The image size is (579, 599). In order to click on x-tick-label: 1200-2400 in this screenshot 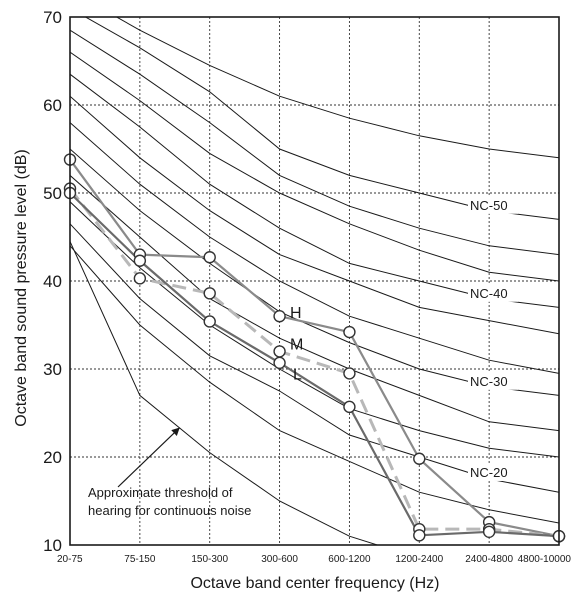, I will do `click(419, 559)`.